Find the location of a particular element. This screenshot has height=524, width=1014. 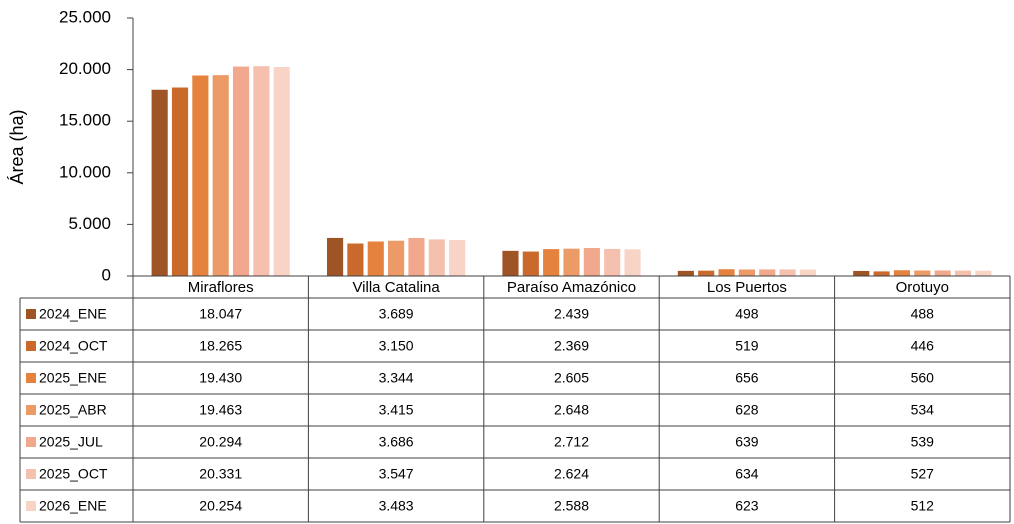

legend-label: 2025_ENE is located at coordinates (73, 378).